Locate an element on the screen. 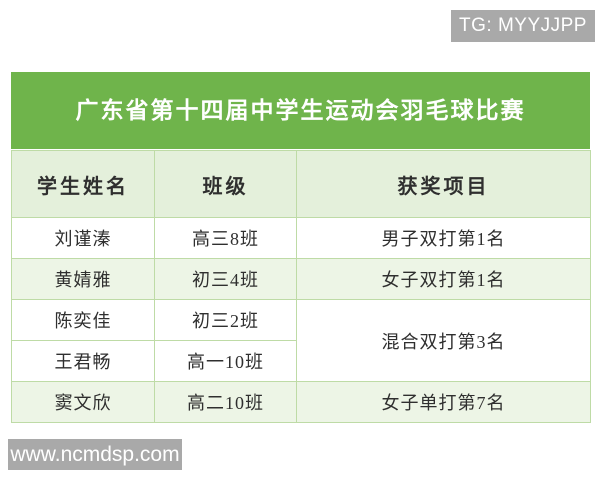 The width and height of the screenshot is (600, 480). award-cell-merged: 混合双打第3名 is located at coordinates (443, 340).